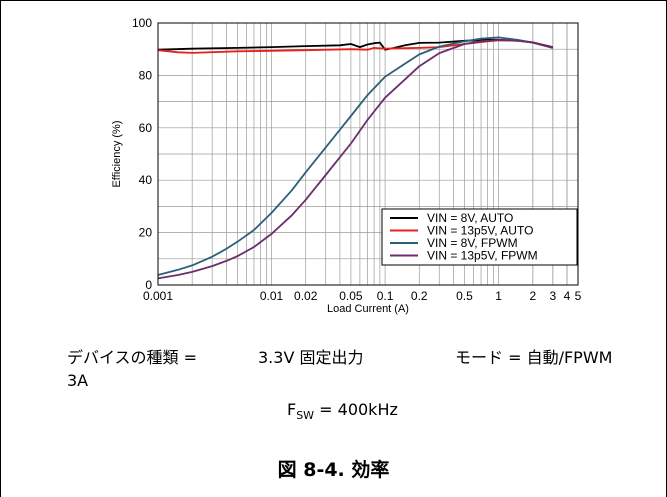 This screenshot has width=667, height=497. What do you see at coordinates (534, 357) in the screenshot?
I see `mode-label: モード = 自動/FPWM` at bounding box center [534, 357].